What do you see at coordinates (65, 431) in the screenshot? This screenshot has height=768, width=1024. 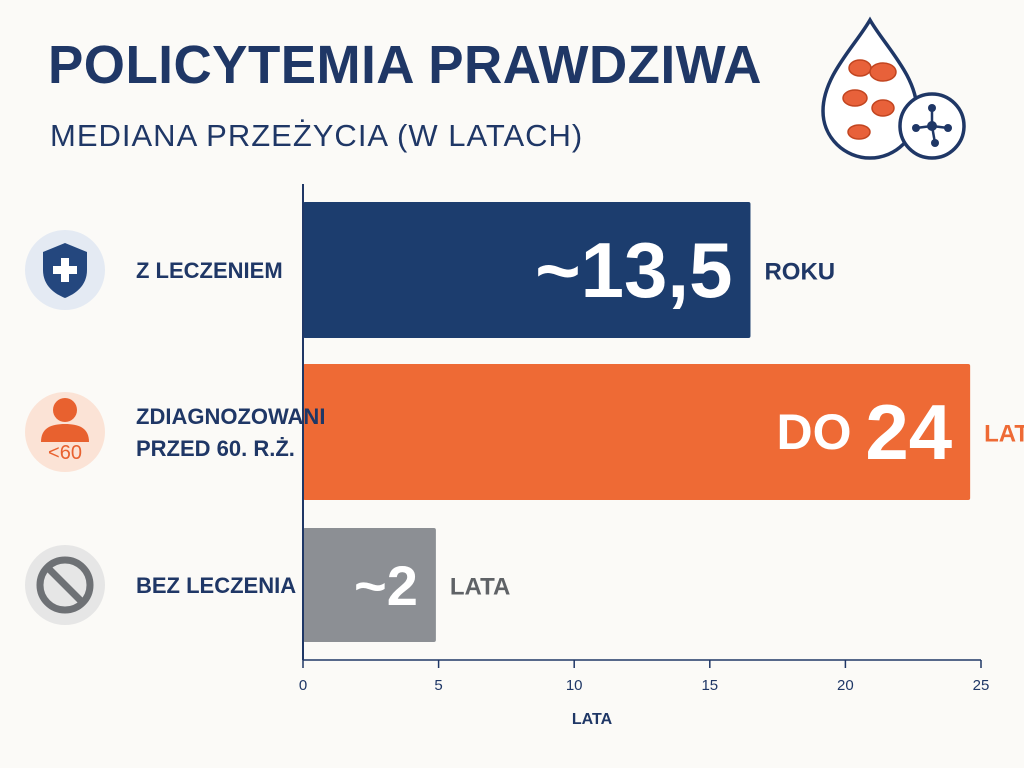 I see `person-under-60-icon: <60` at bounding box center [65, 431].